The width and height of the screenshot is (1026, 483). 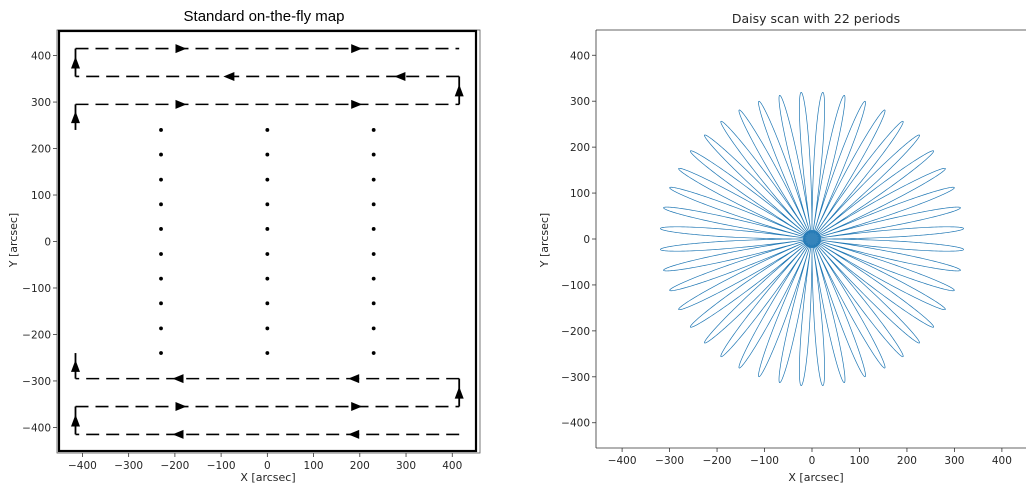 I want to click on left-x-tick-label: 400, so click(x=452, y=466).